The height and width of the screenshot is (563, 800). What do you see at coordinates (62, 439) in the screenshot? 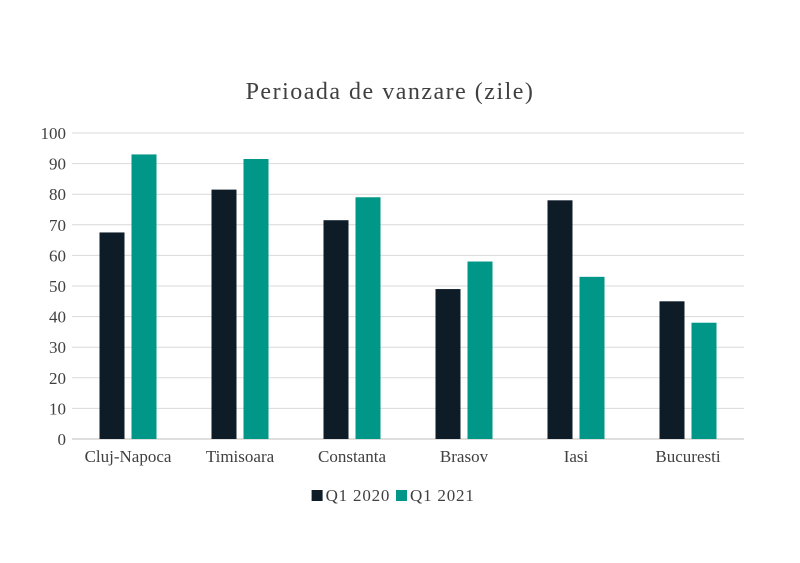
I see `y-tick-label: 0` at bounding box center [62, 439].